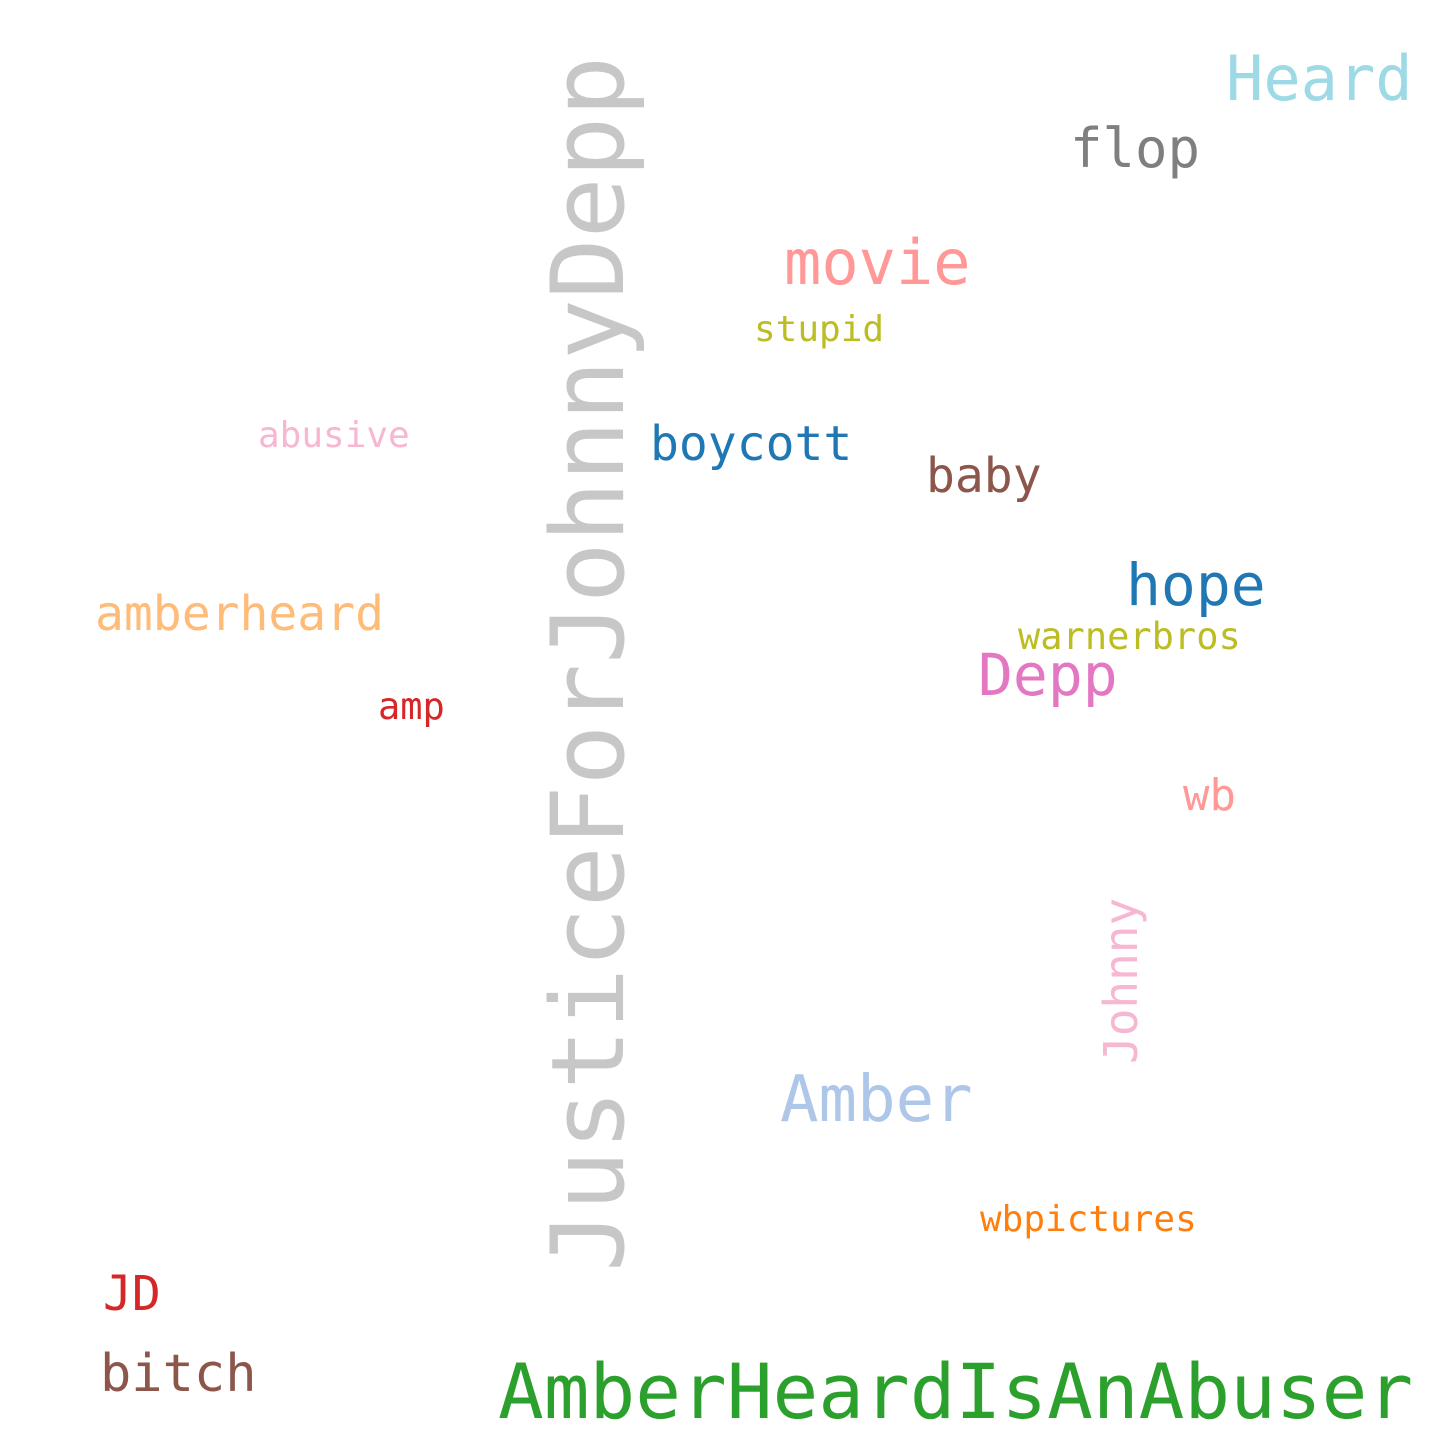 The image size is (1440, 1440). What do you see at coordinates (132, 1294) in the screenshot?
I see `word-jd: JD` at bounding box center [132, 1294].